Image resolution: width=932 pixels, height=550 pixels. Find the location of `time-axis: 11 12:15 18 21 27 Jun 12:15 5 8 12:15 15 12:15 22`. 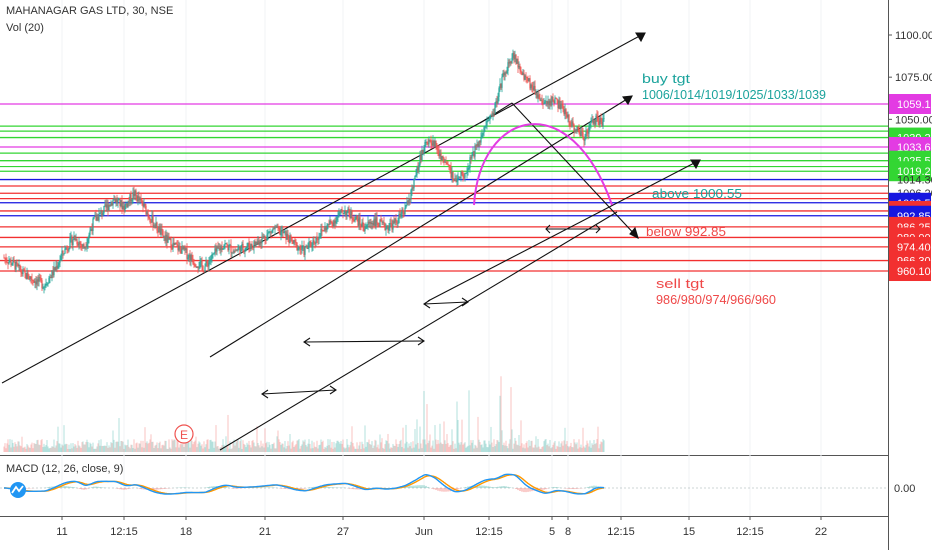

time-axis: 11 12:15 18 21 27 Jun 12:15 5 8 12:15 15 12:15 22 is located at coordinates (441, 527).